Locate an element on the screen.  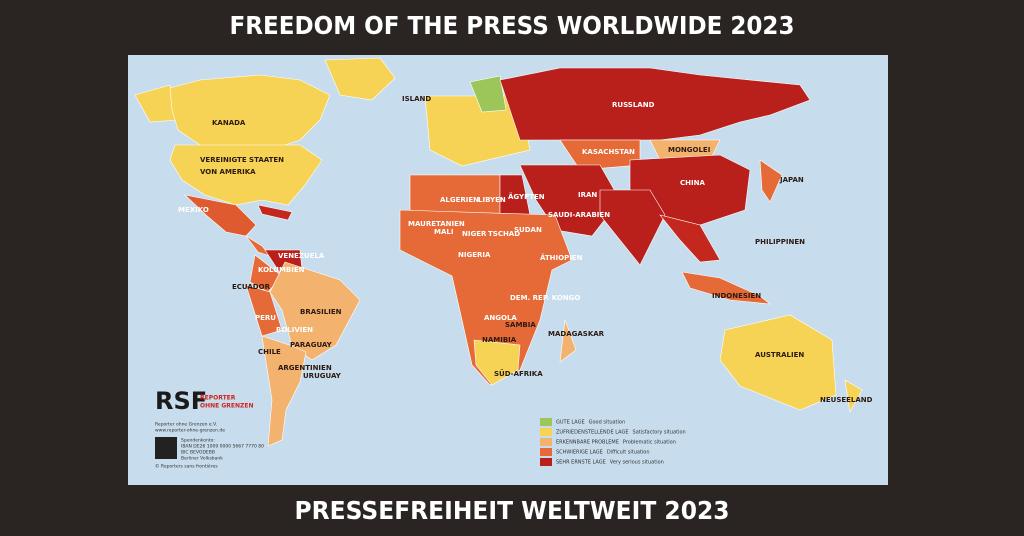
legend-description: Very serious situation is located at coordinates (637, 463).